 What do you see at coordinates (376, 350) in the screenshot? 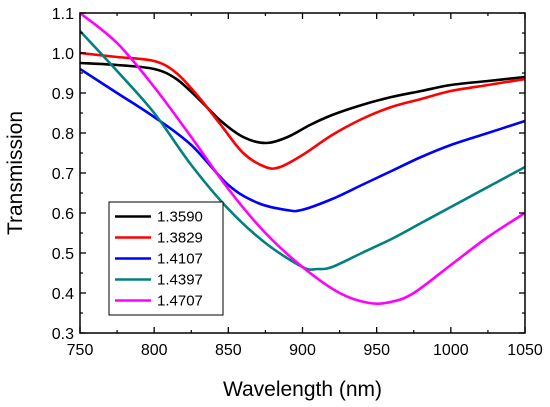
I see `x-tick-label: 950` at bounding box center [376, 350].